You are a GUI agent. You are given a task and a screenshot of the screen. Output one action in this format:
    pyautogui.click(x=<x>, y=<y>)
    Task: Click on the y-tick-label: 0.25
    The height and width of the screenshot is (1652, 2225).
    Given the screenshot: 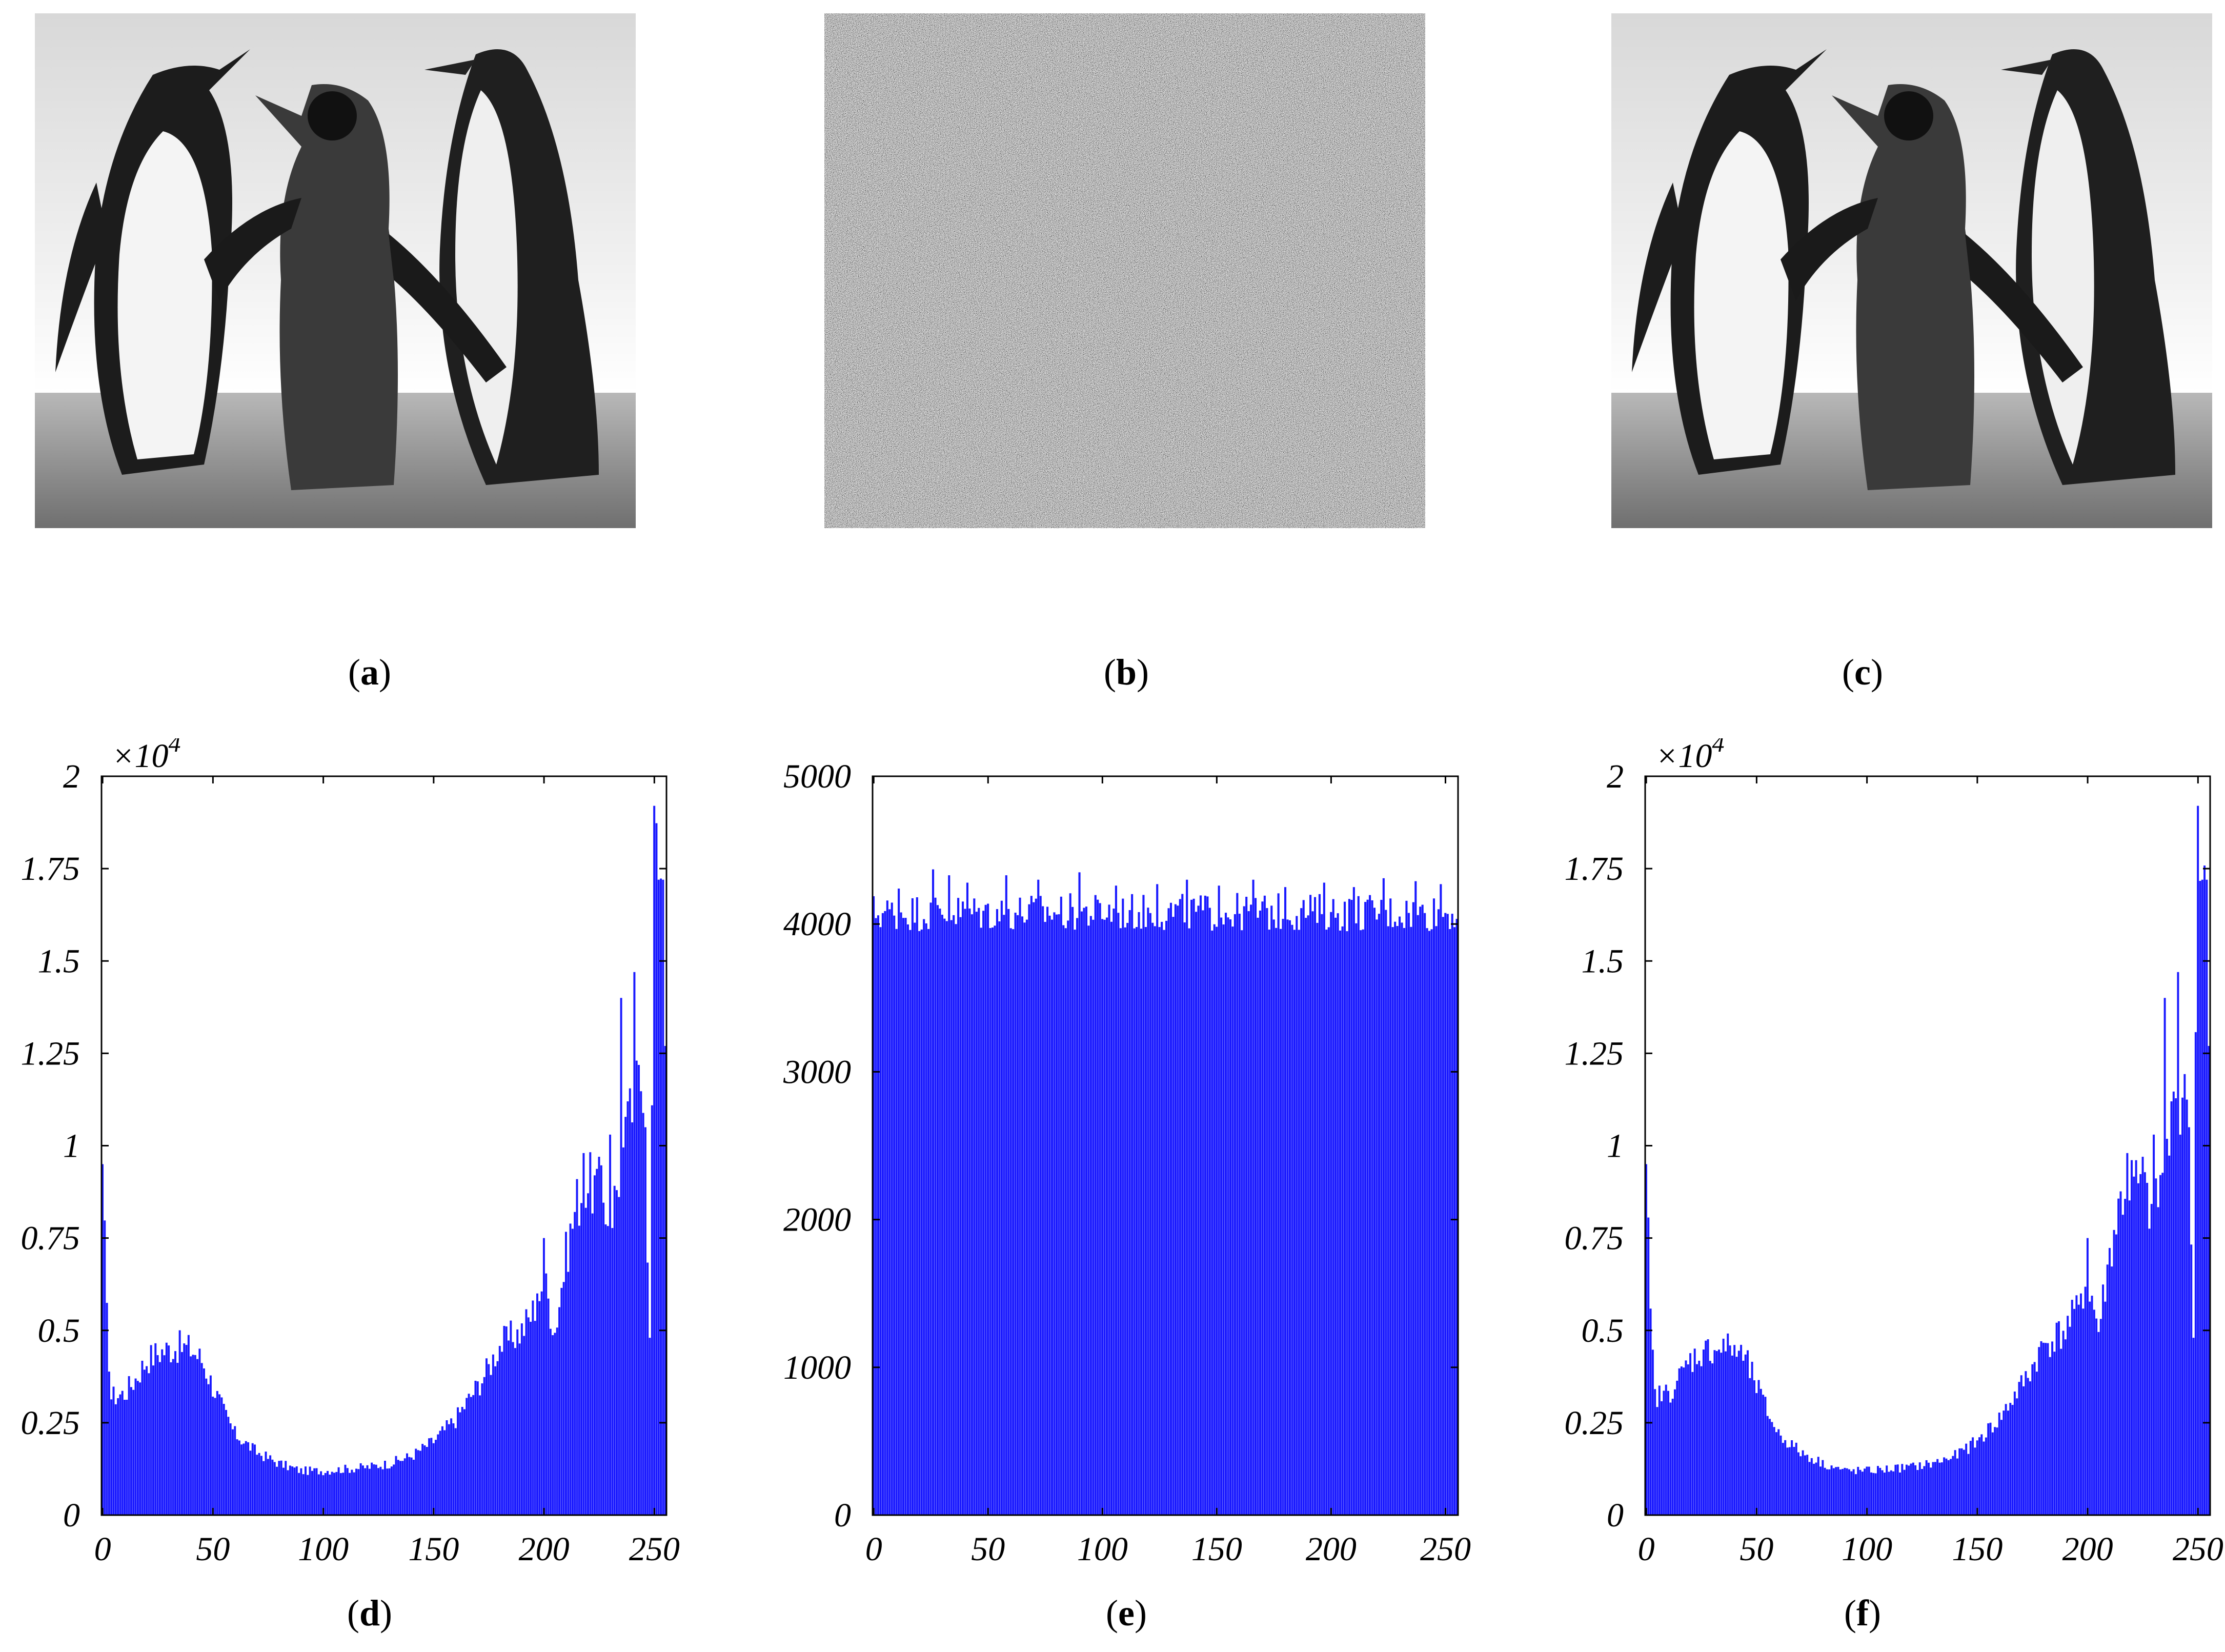 What is the action you would take?
    pyautogui.click(x=50, y=1423)
    